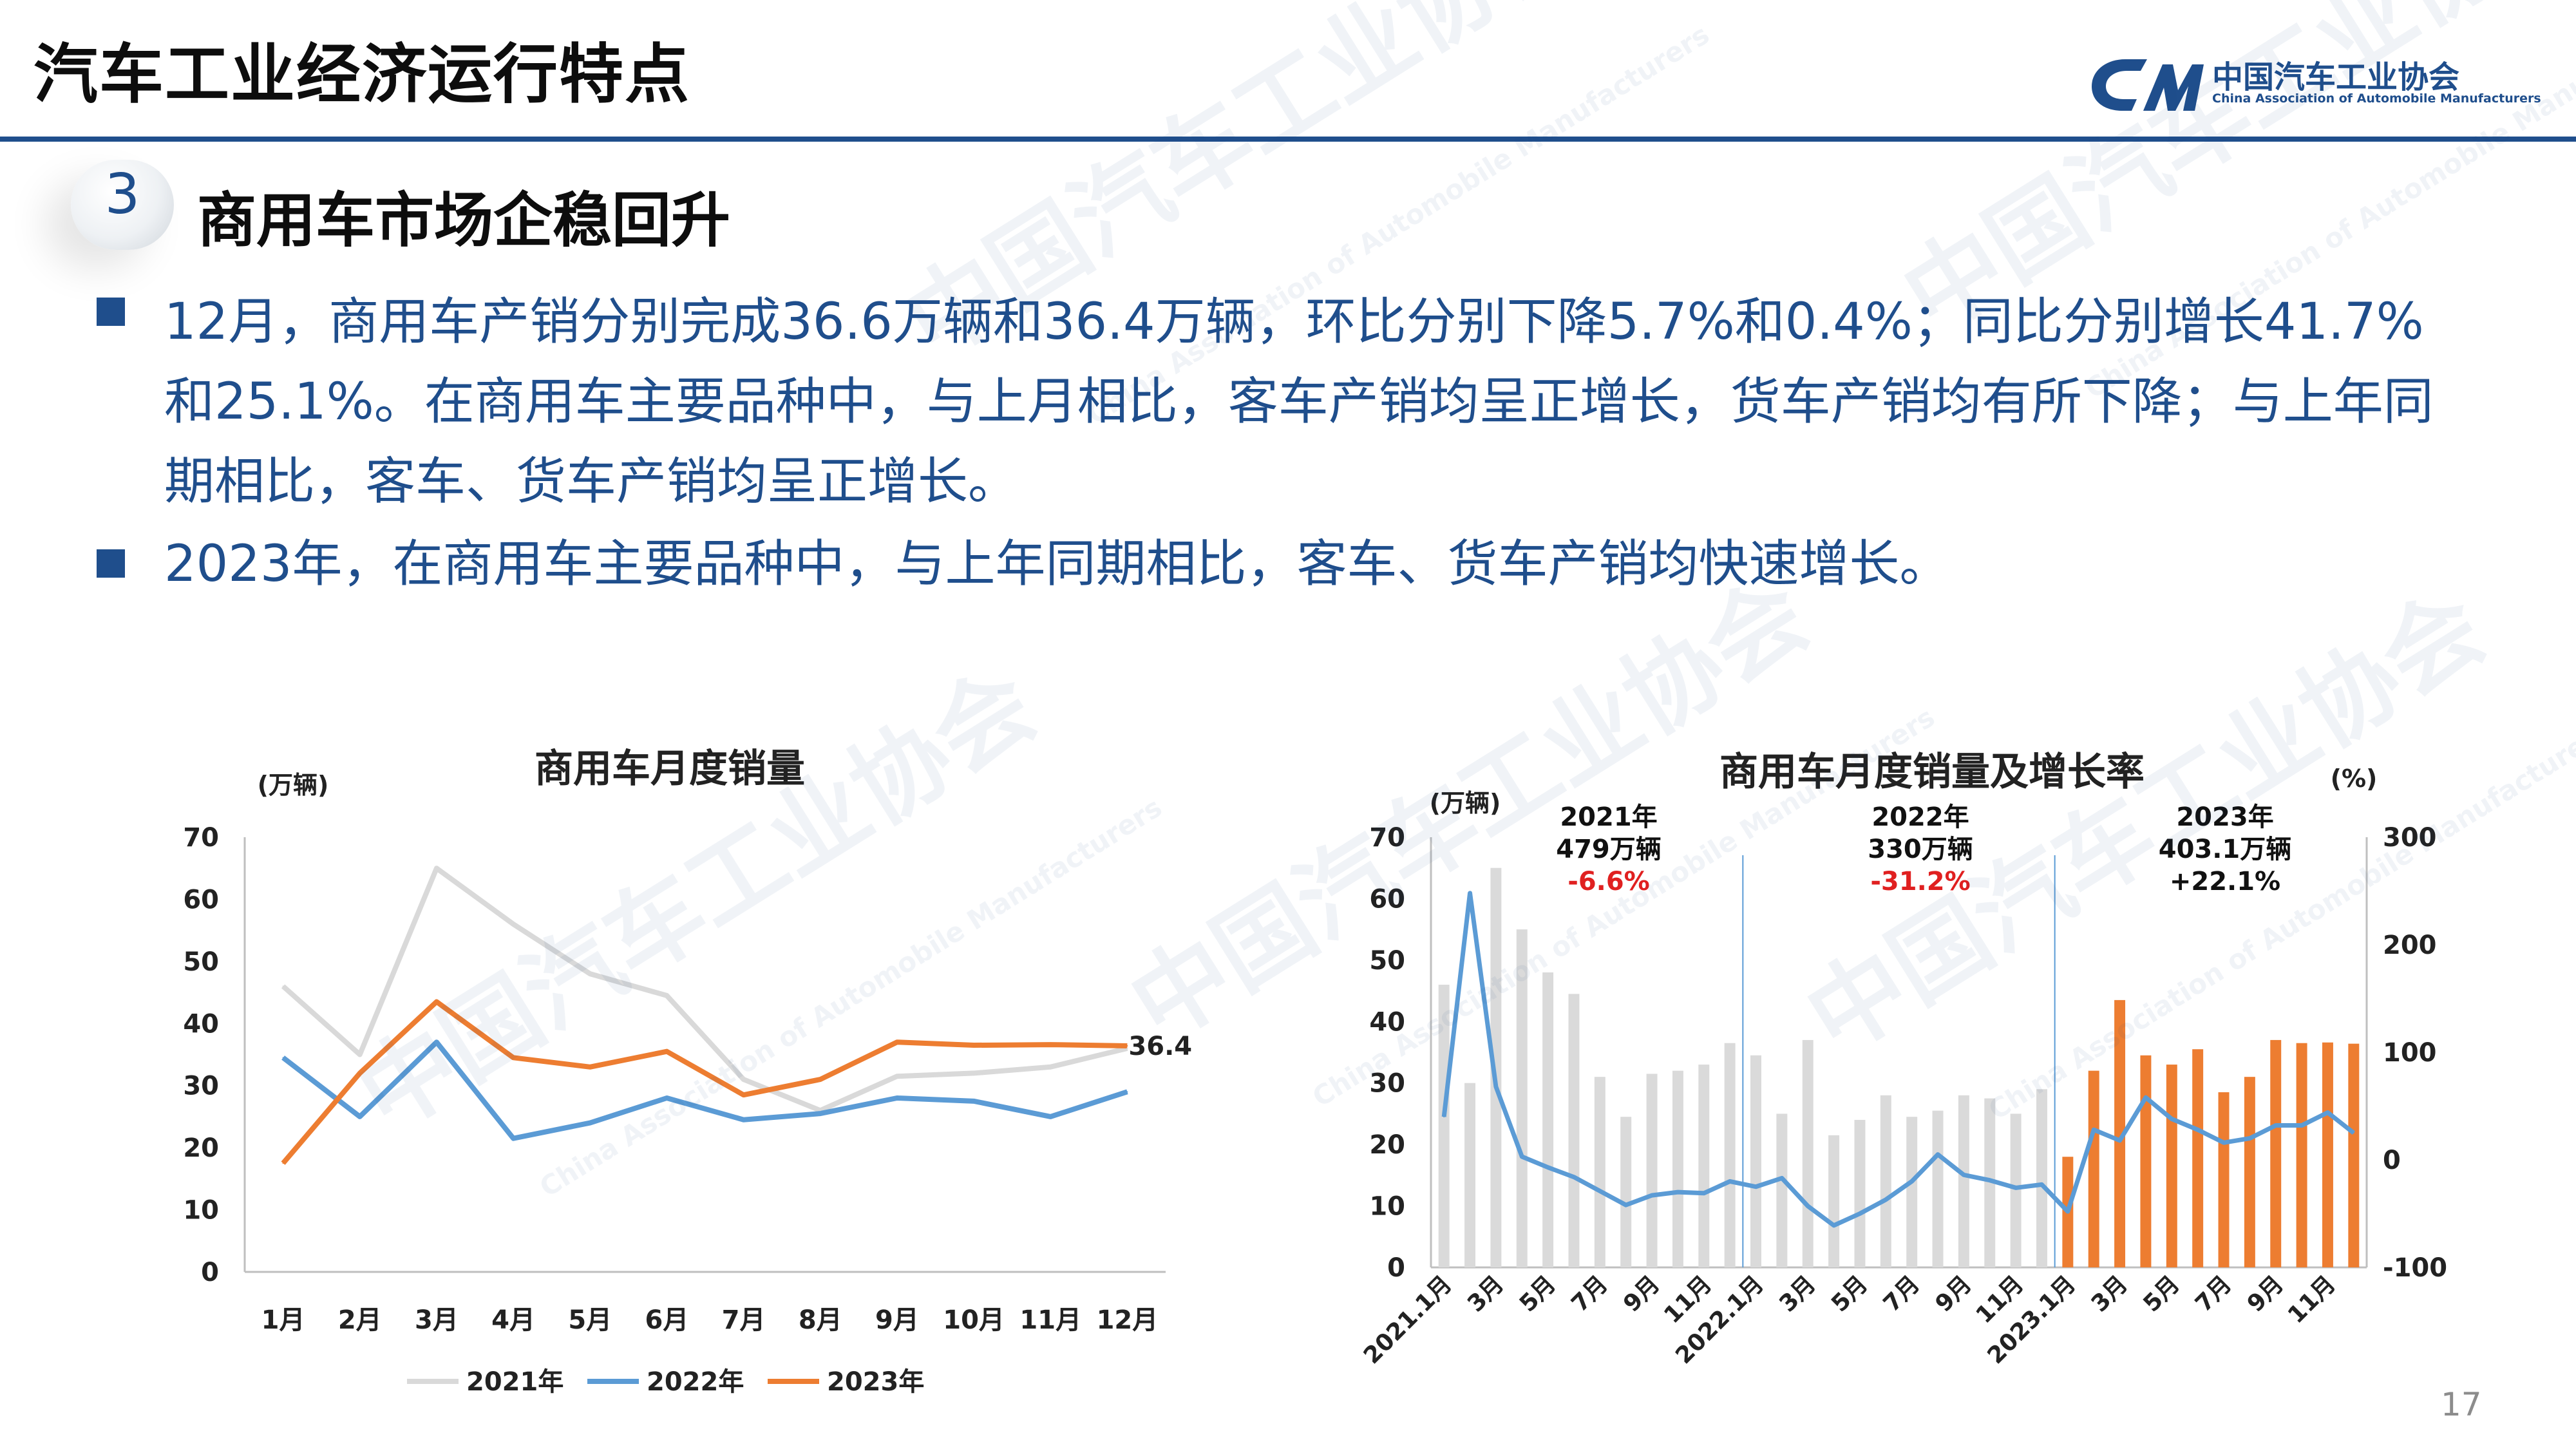 The height and width of the screenshot is (1449, 2576). Describe the element at coordinates (2161, 1294) in the screenshot. I see `x-tick-label: 5月` at that location.